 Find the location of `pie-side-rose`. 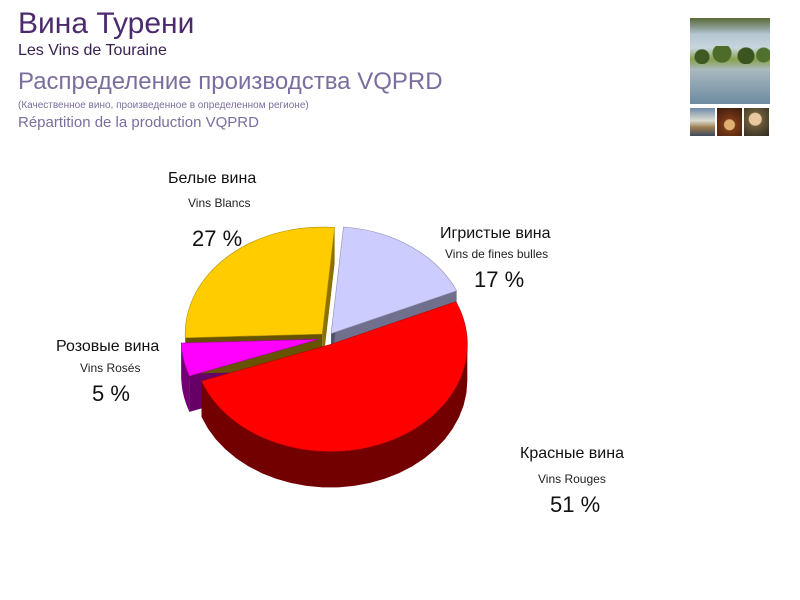

pie-side-rose is located at coordinates (185, 377).